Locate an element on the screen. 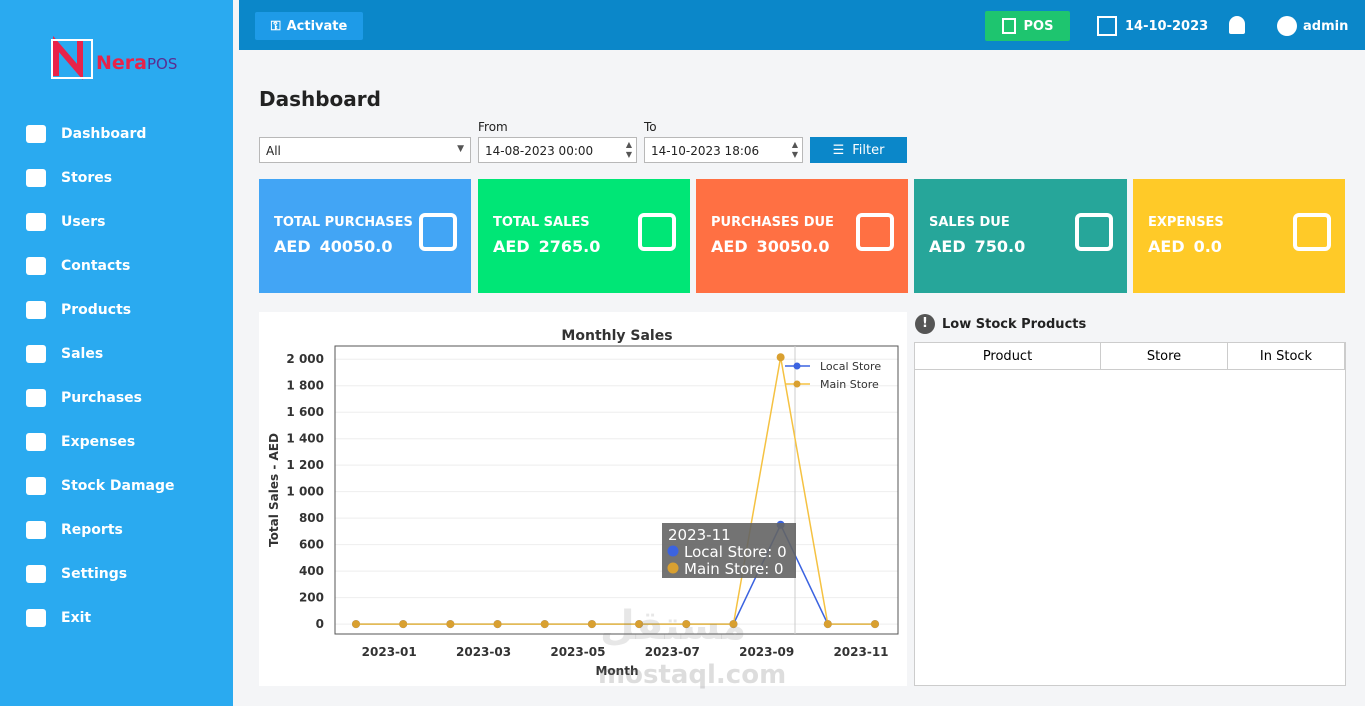 The width and height of the screenshot is (1365, 706). menu-item: Stores is located at coordinates (69, 178).